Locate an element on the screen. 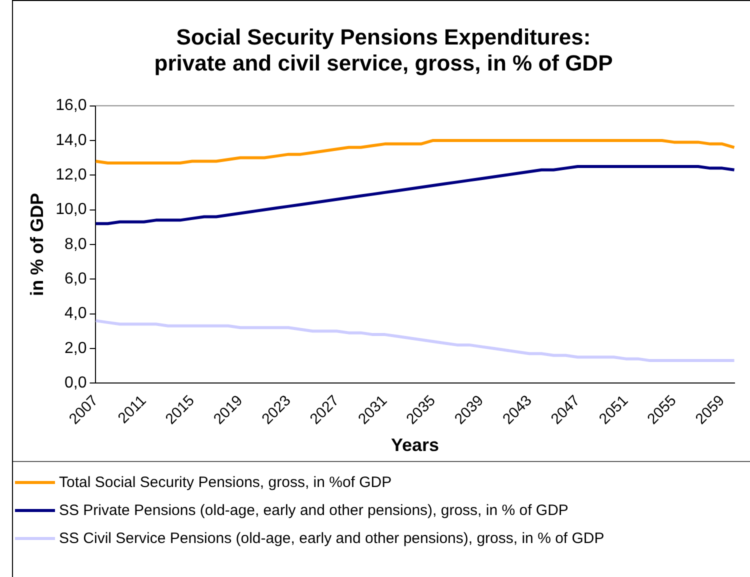  y-tick-label: 16,0 is located at coordinates (71, 105).